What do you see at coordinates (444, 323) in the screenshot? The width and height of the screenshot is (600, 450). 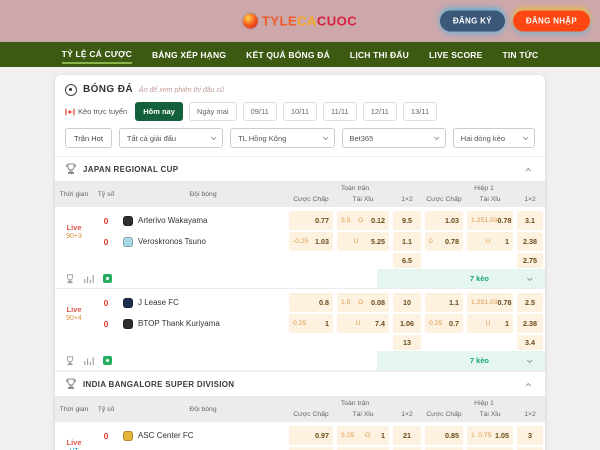 I see `odds-cell: 0.25 0.7` at bounding box center [444, 323].